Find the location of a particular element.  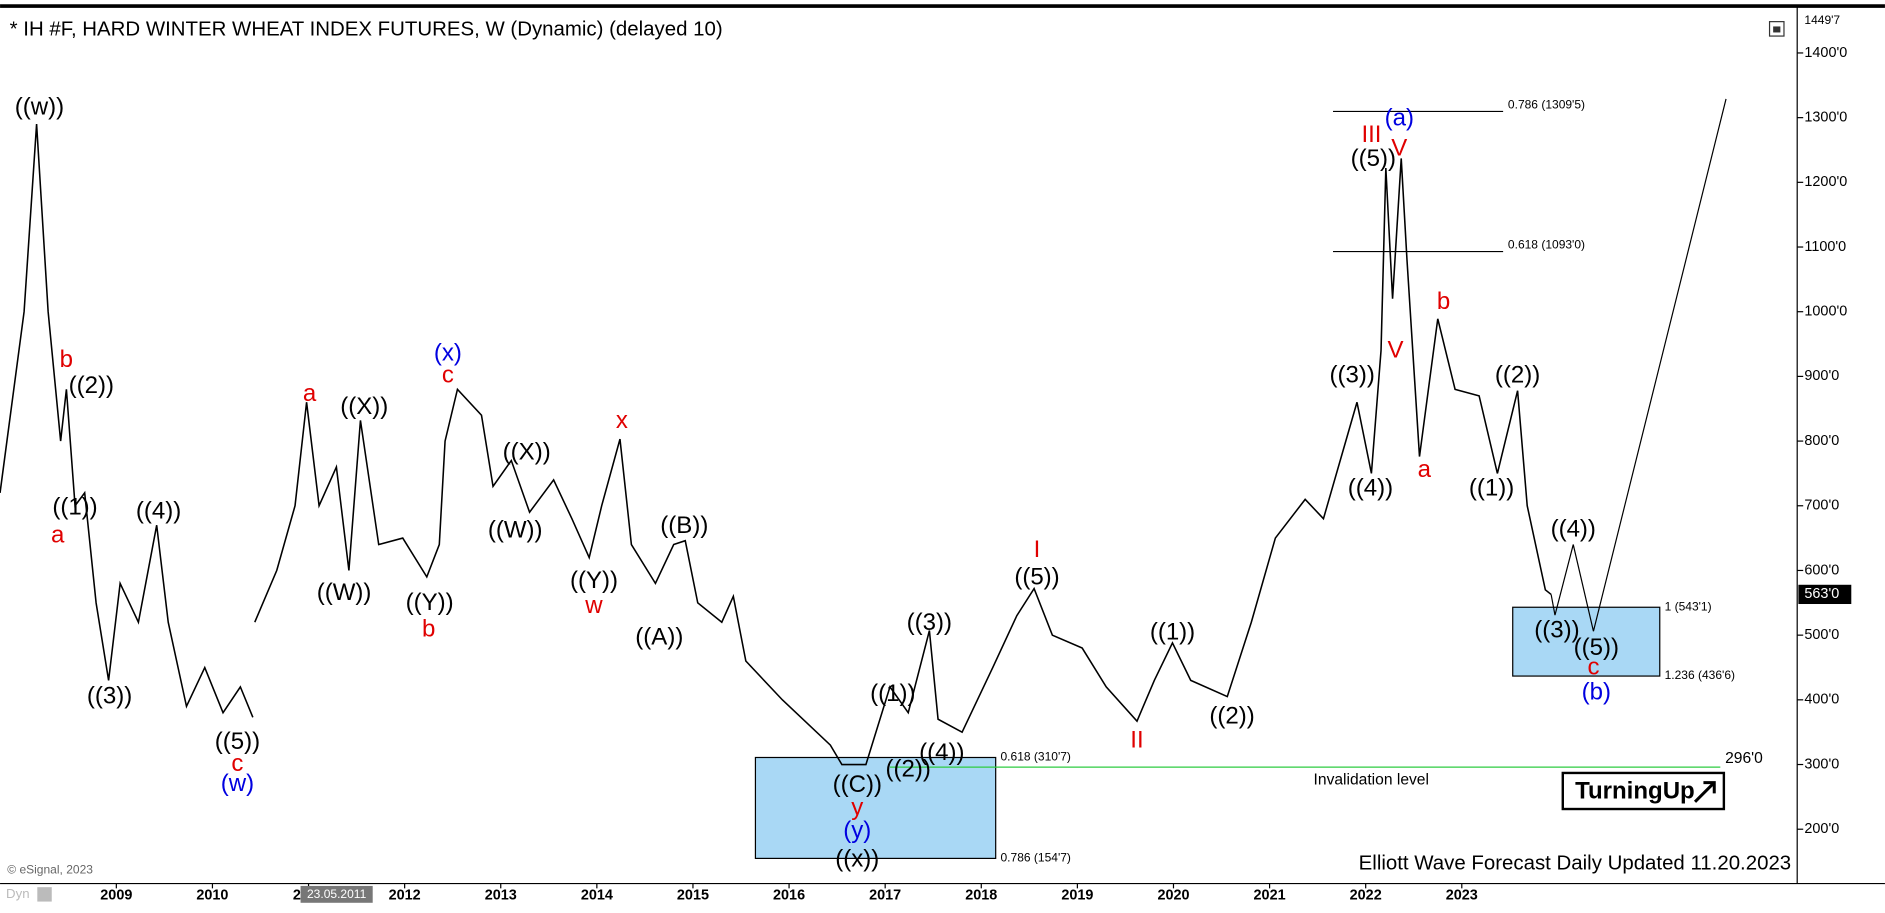

copyright: © eSignal, 2023 is located at coordinates (50, 869).